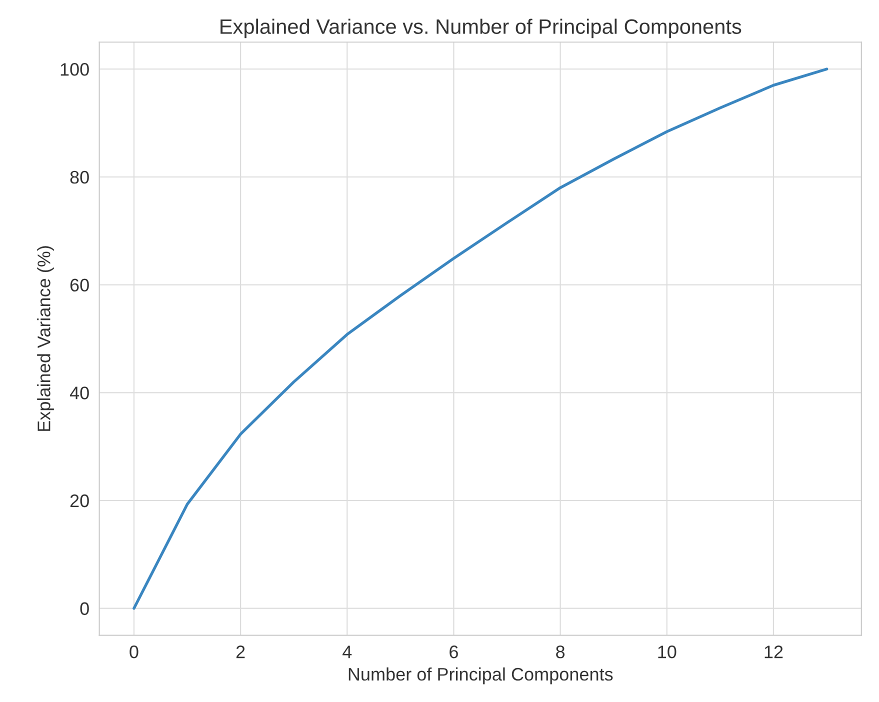 This screenshot has width=879, height=702. I want to click on x-tick-label: 12, so click(773, 652).